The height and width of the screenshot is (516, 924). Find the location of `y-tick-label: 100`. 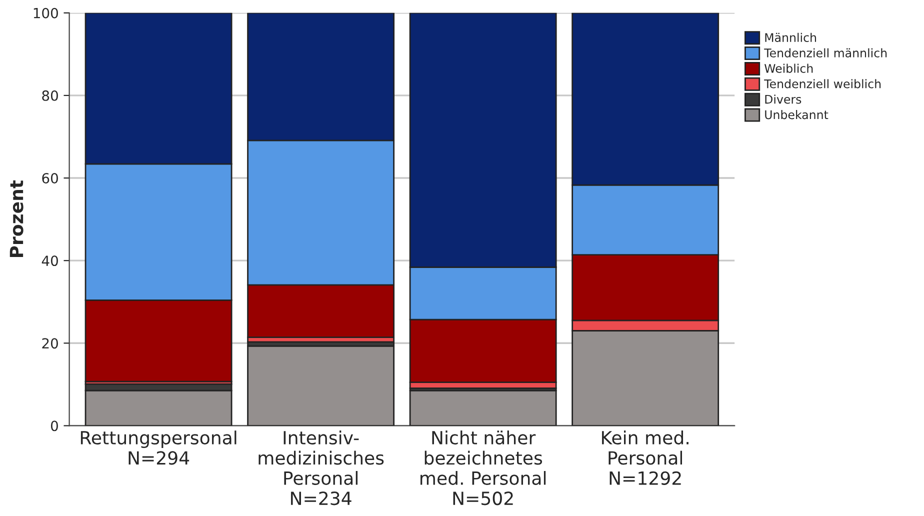

y-tick-label: 100 is located at coordinates (46, 13).